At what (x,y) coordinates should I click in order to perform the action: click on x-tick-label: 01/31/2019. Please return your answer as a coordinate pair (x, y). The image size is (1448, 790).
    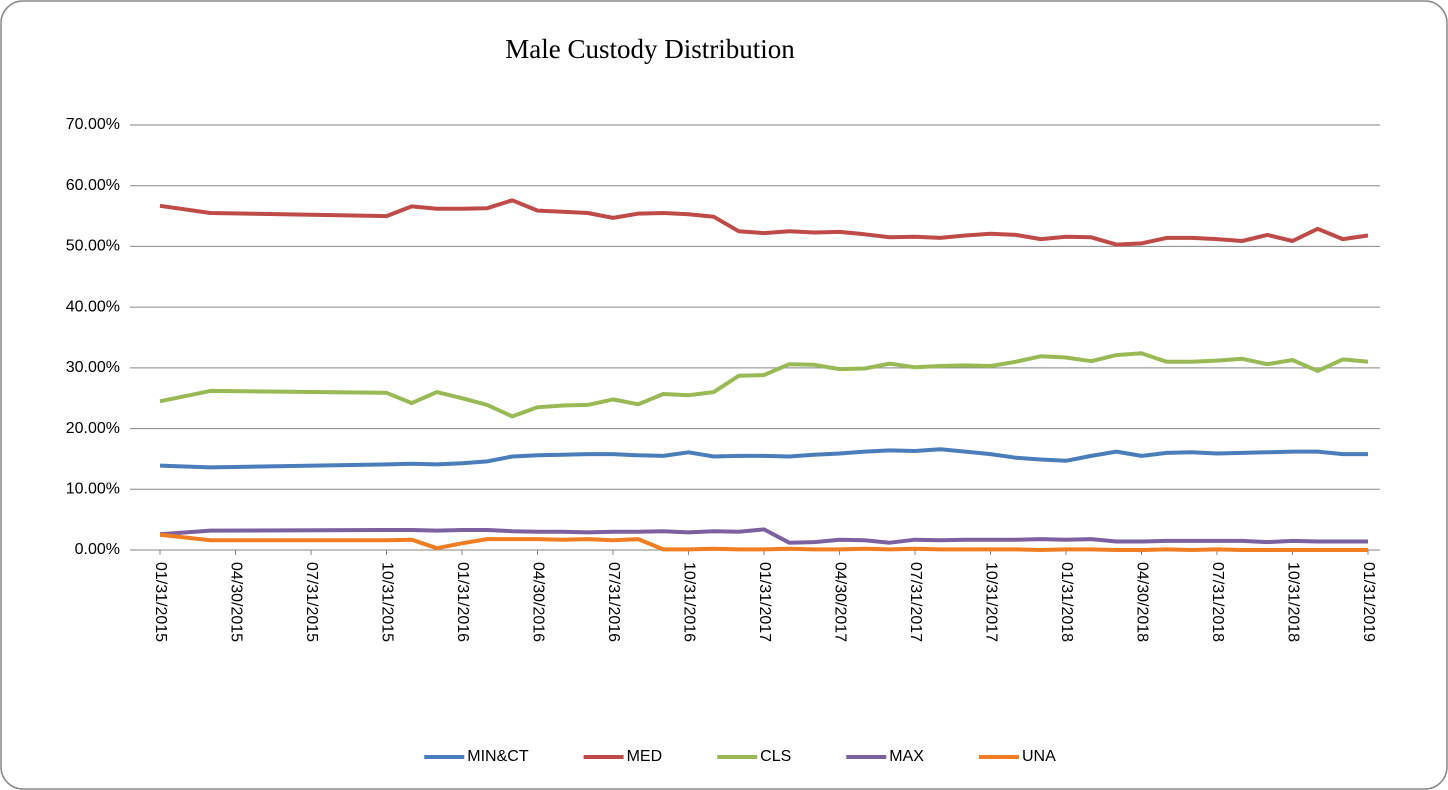
    Looking at the image, I should click on (1368, 602).